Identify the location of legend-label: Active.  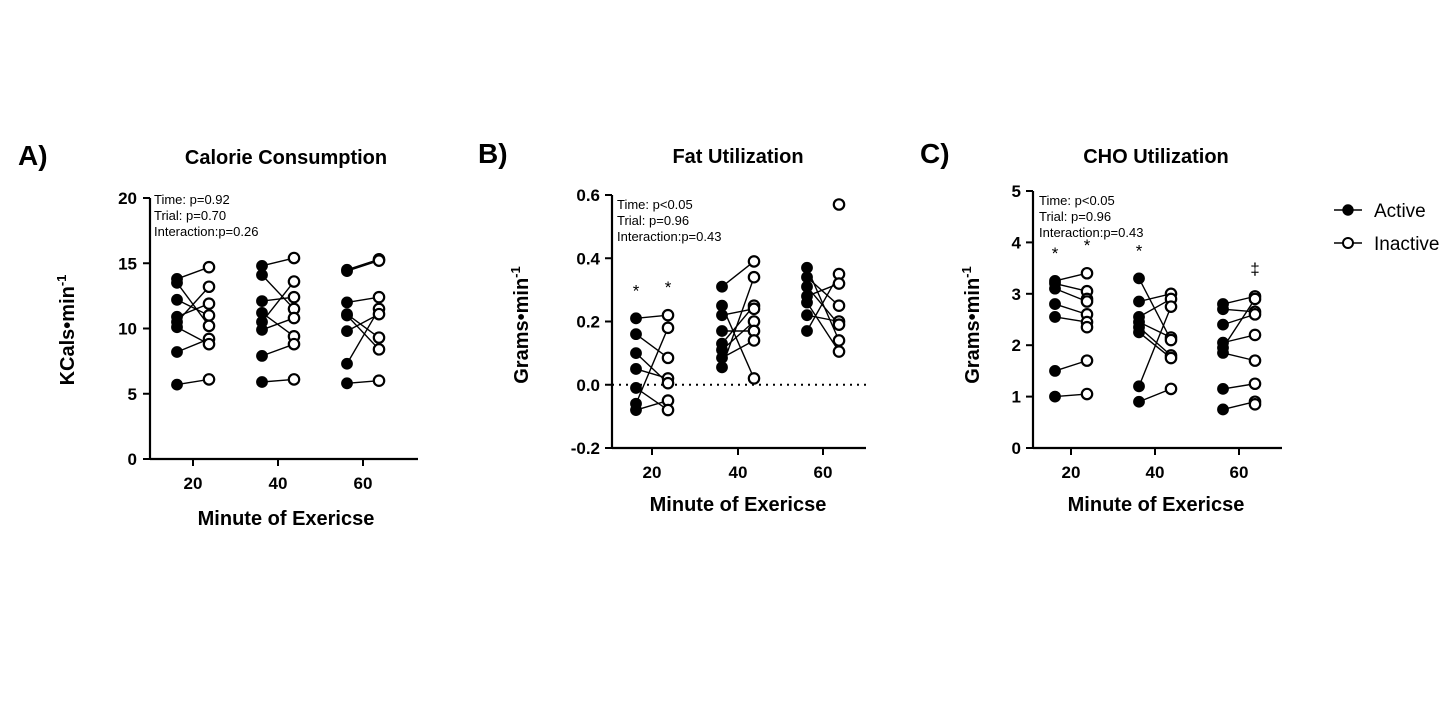
(1400, 211).